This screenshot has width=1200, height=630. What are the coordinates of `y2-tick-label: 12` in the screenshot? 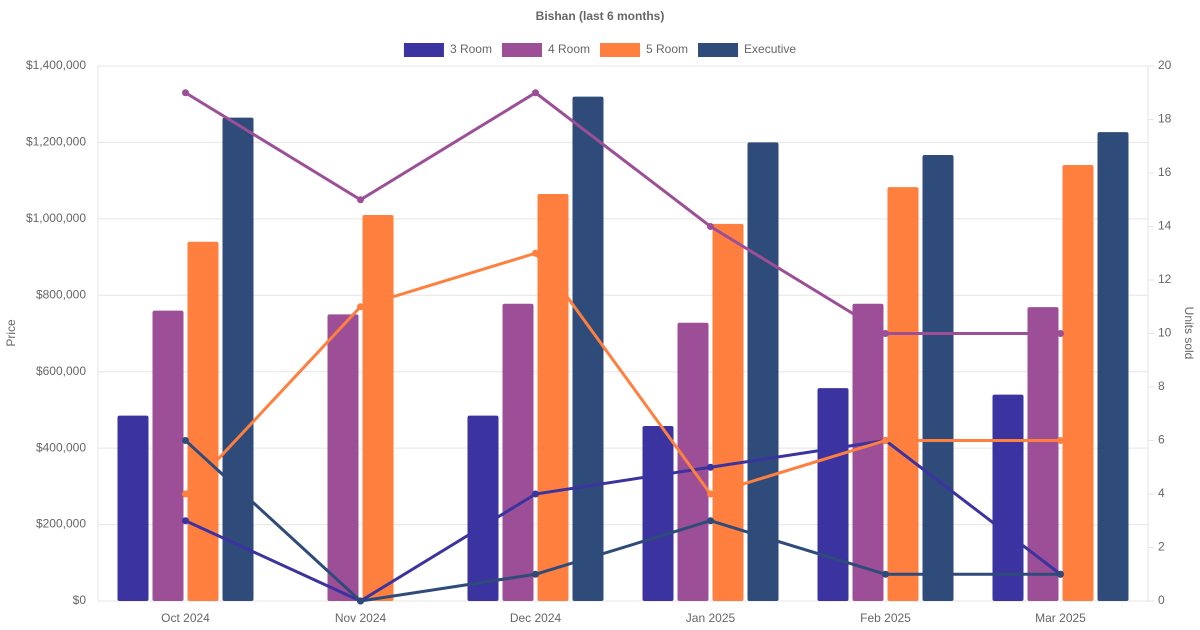 It's located at (1165, 279).